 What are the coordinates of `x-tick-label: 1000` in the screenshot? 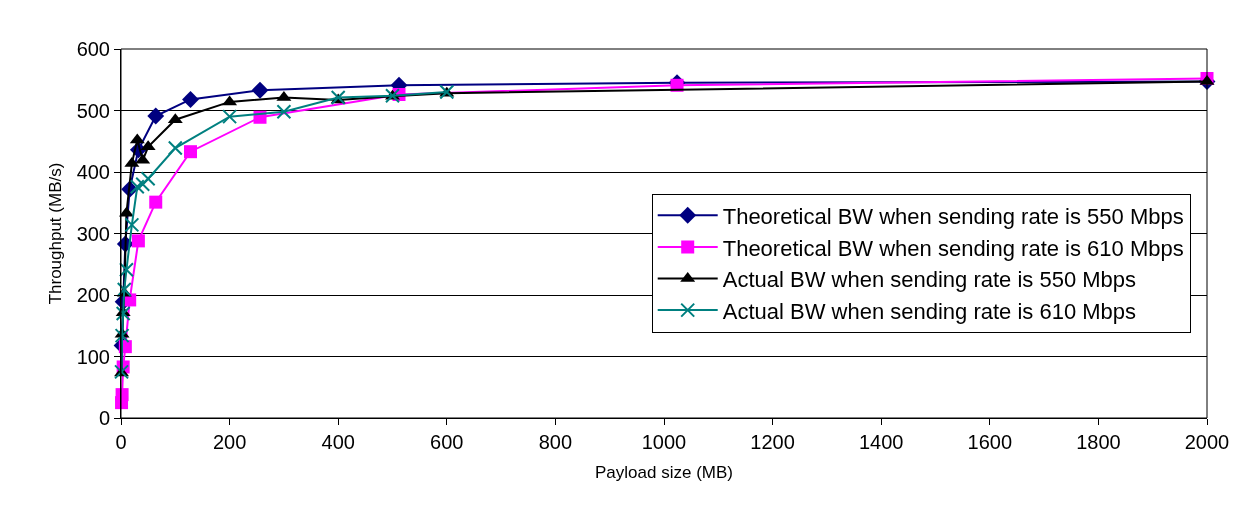 It's located at (664, 442).